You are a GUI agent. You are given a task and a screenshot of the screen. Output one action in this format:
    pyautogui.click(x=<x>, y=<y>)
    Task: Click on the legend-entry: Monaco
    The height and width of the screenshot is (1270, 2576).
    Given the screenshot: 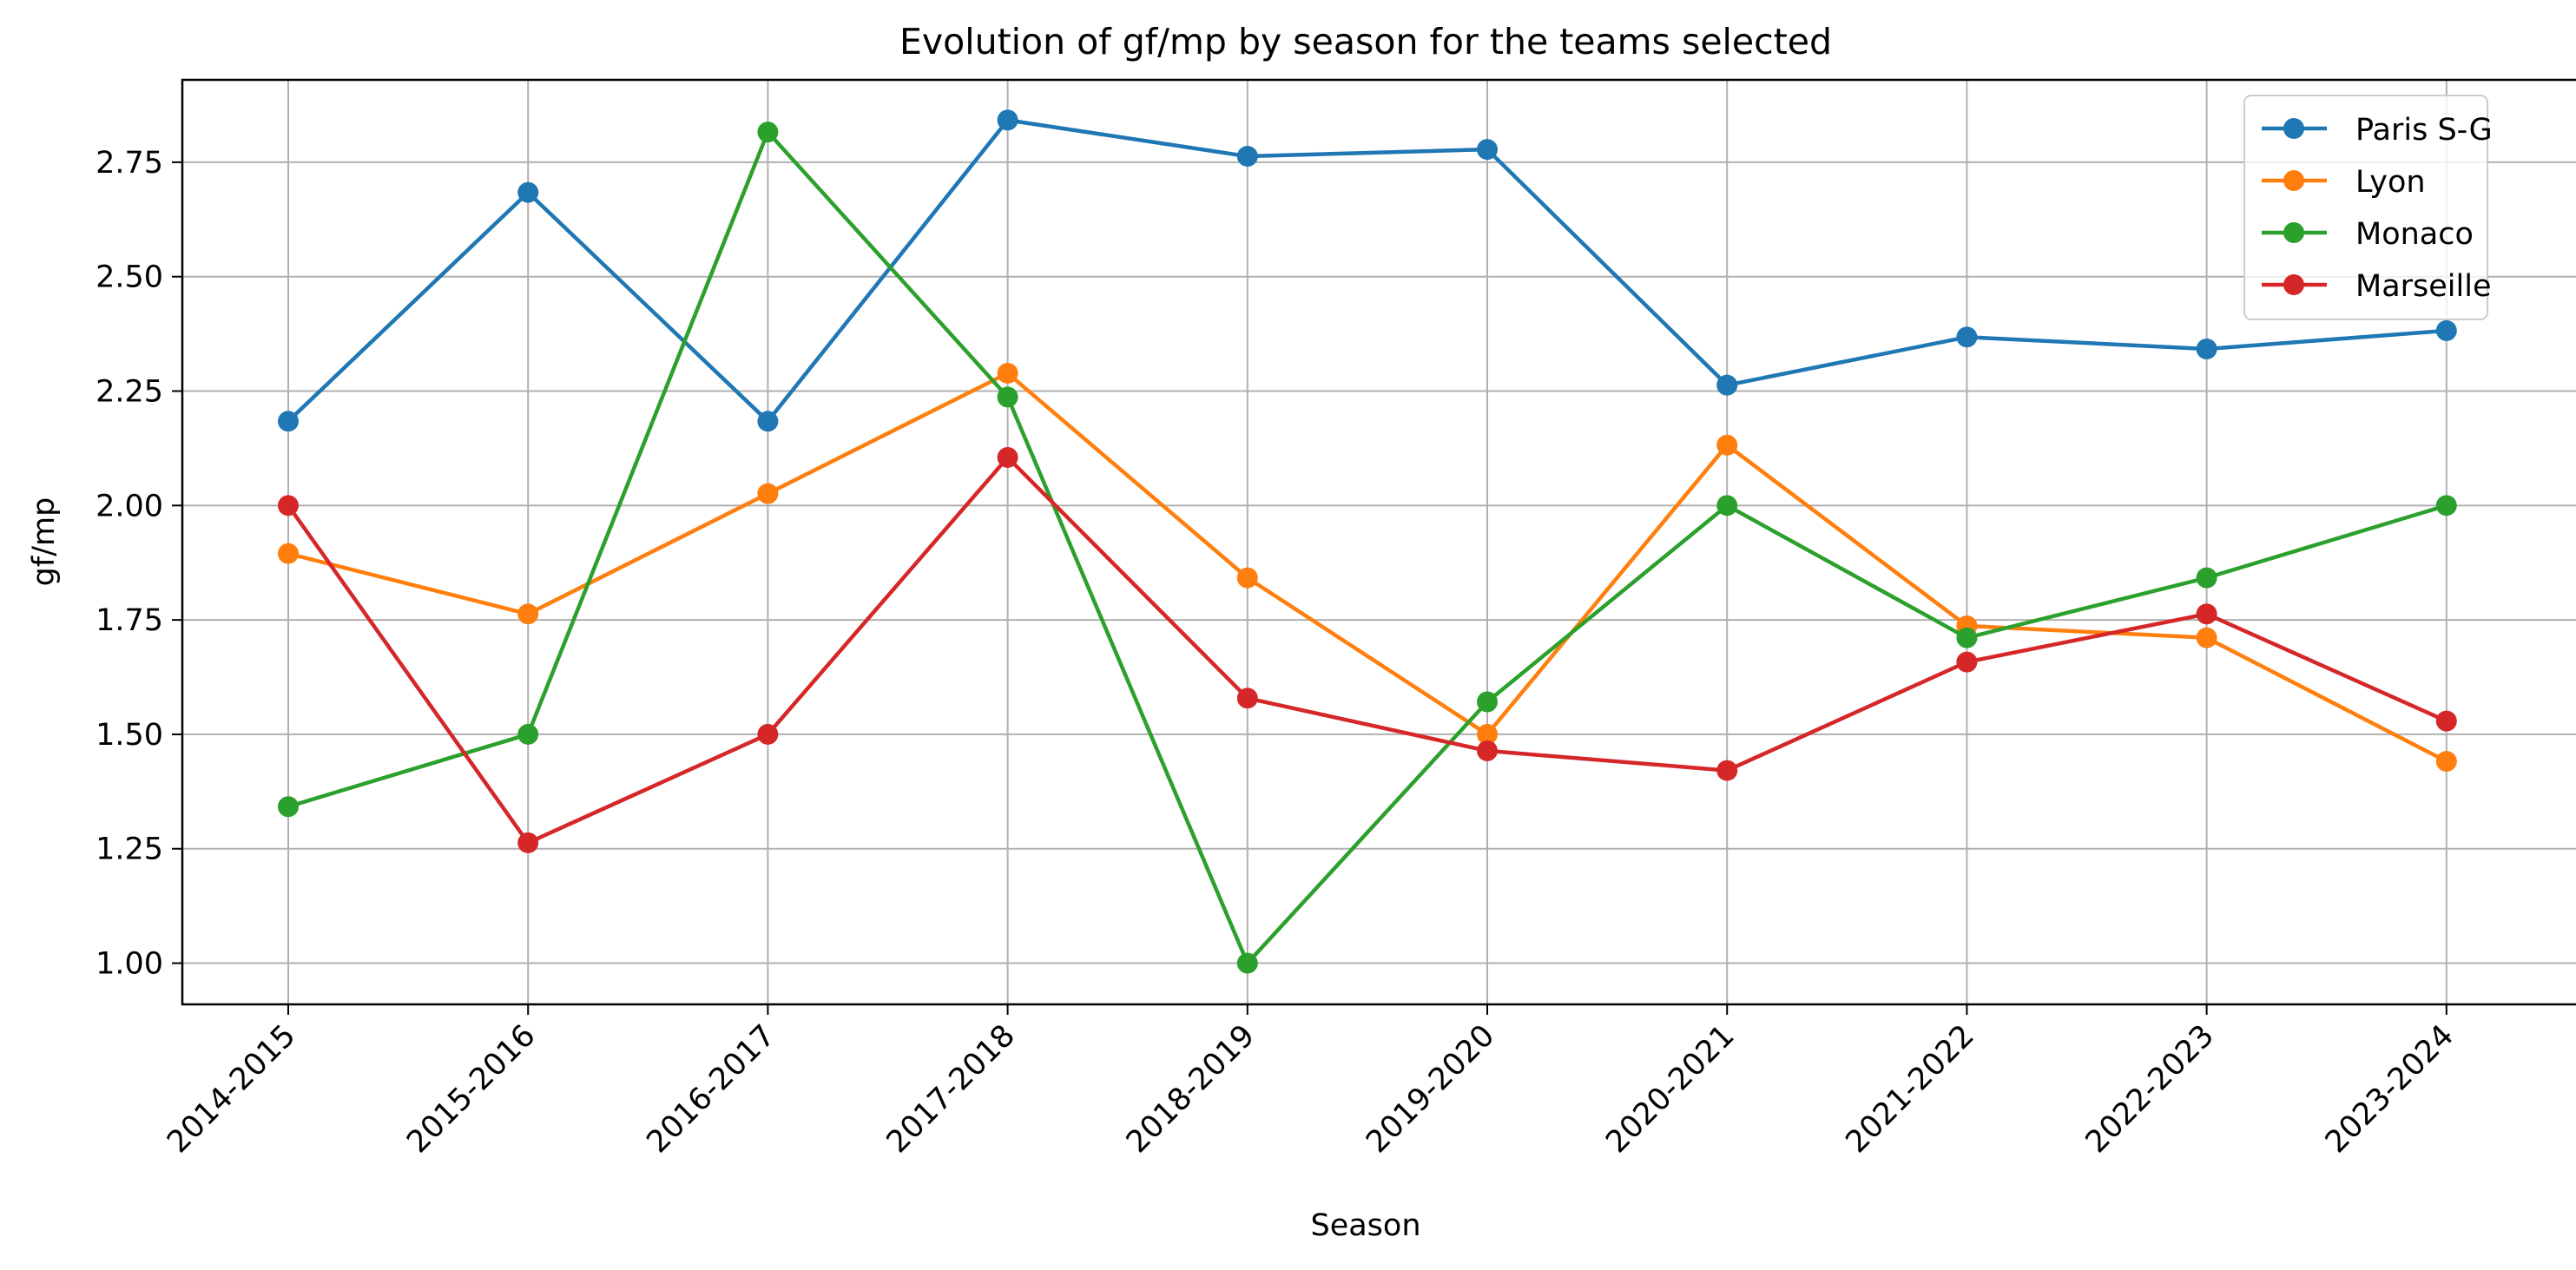 What is the action you would take?
    pyautogui.click(x=2368, y=234)
    